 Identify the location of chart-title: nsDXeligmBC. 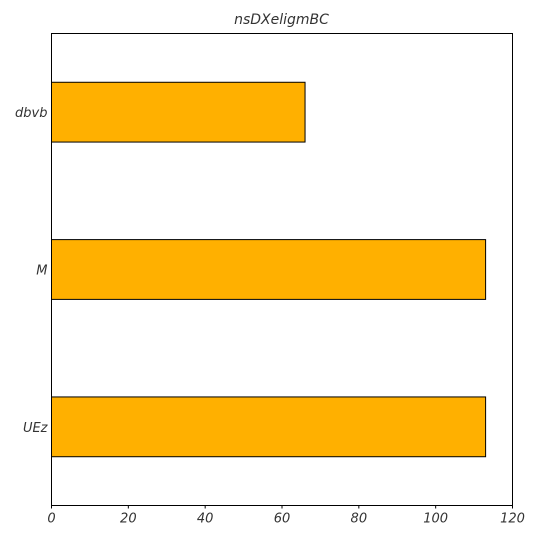
(281, 20).